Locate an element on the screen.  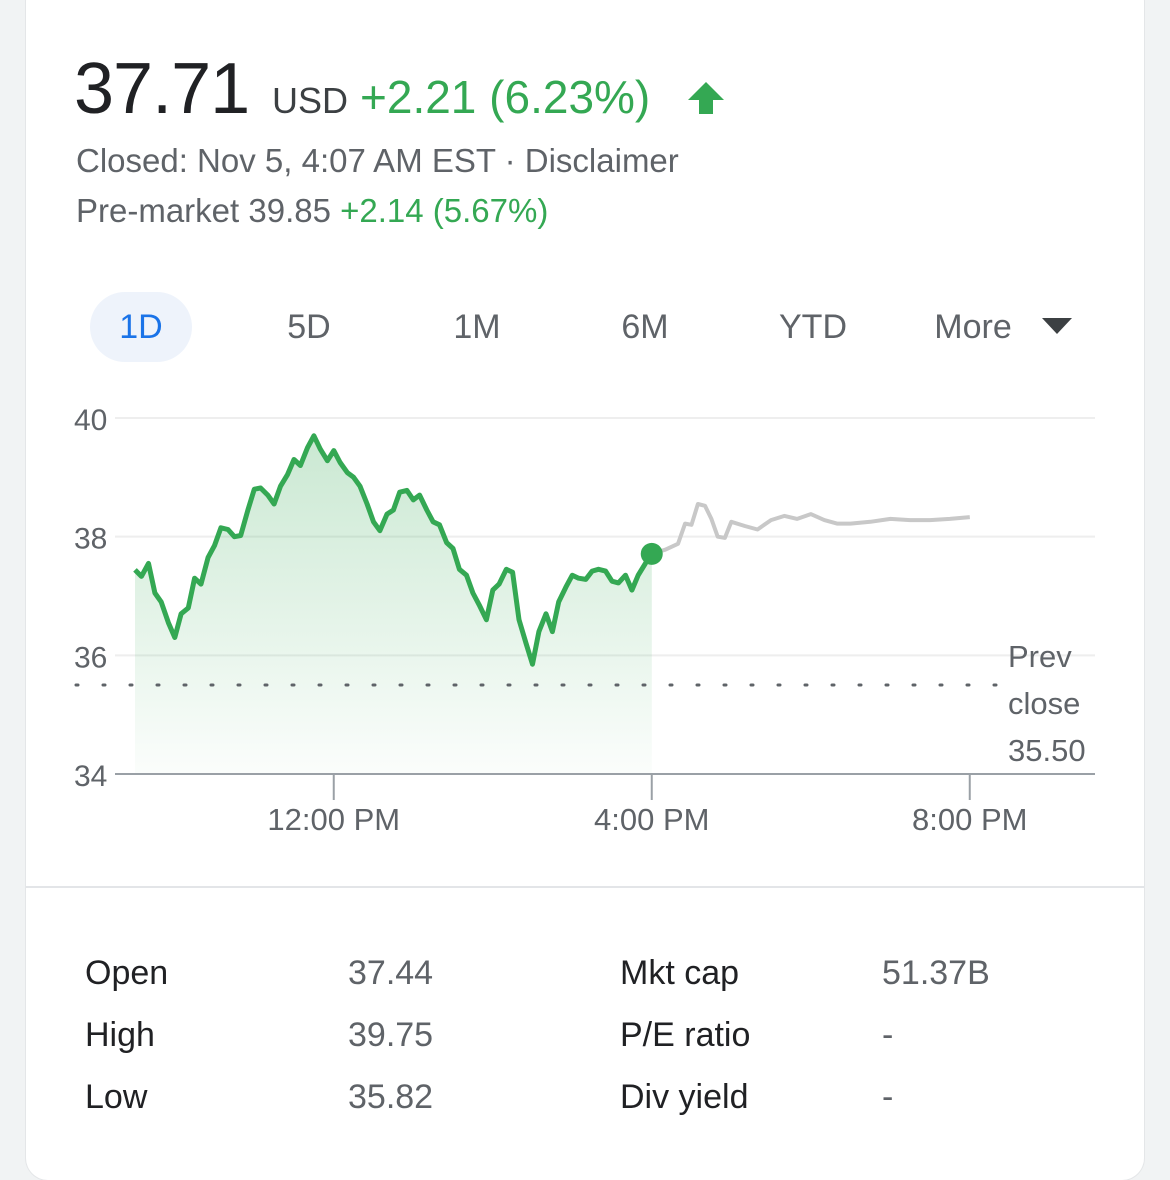
premarket-quote: Pre-market 39.85 +2.14 (5.67%) is located at coordinates (312, 211).